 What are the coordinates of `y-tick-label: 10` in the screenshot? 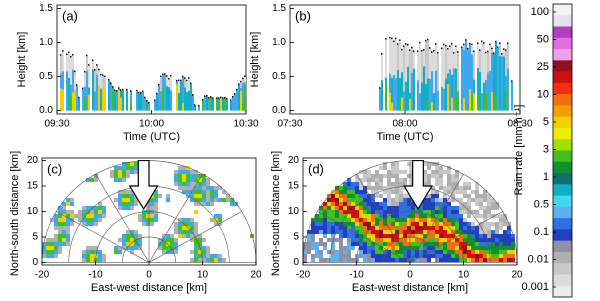 It's located at (33, 211).